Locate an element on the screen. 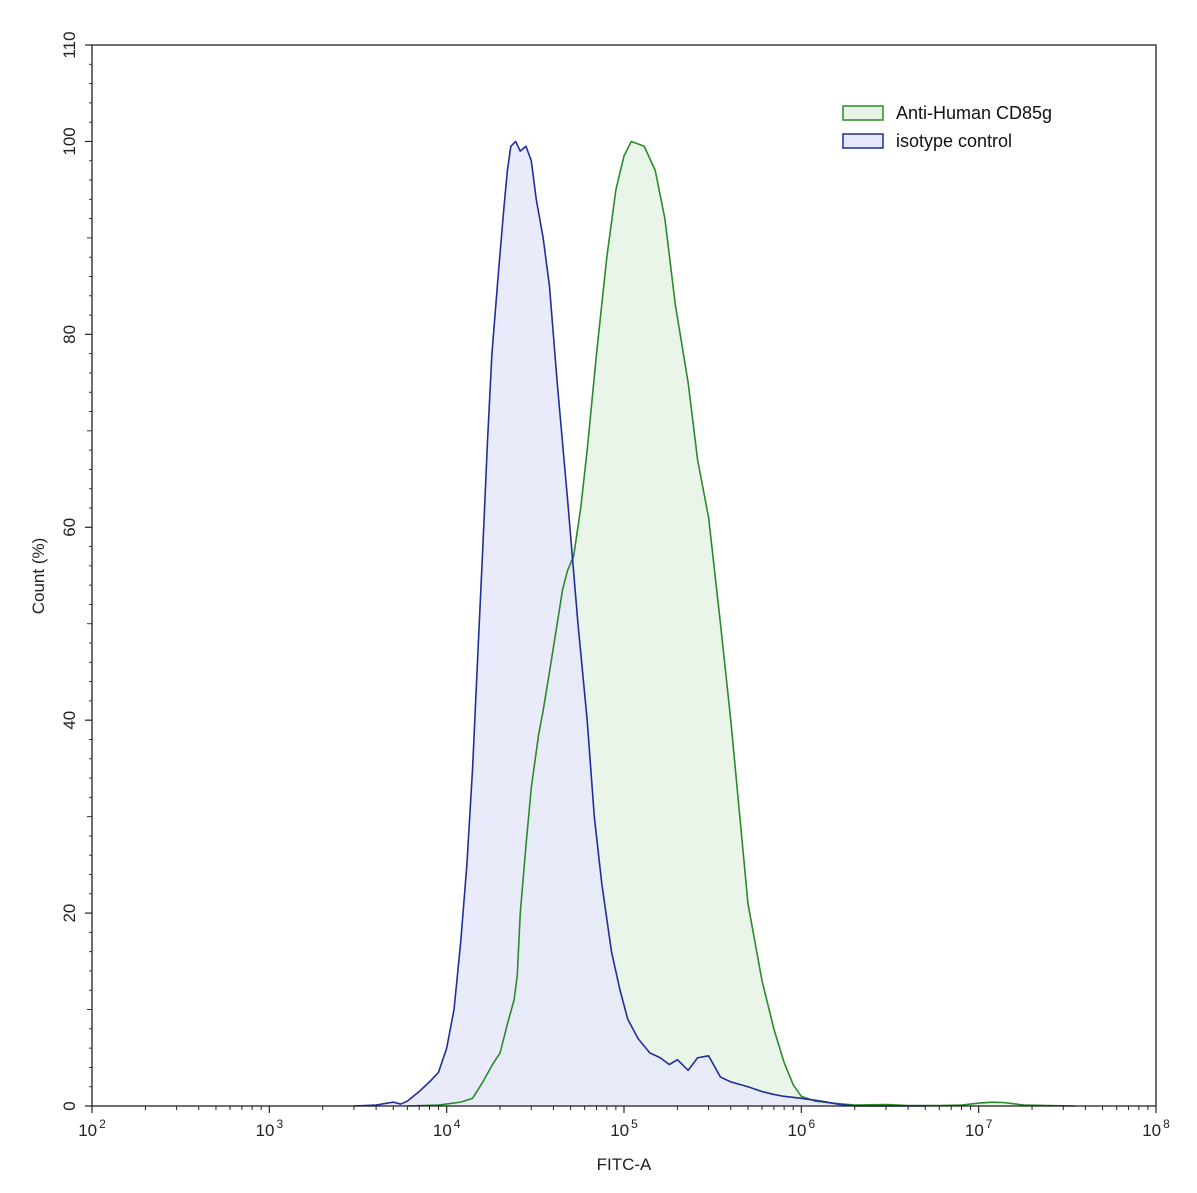 The width and height of the screenshot is (1197, 1193). legend-label-isotype-control: isotype control is located at coordinates (954, 141).